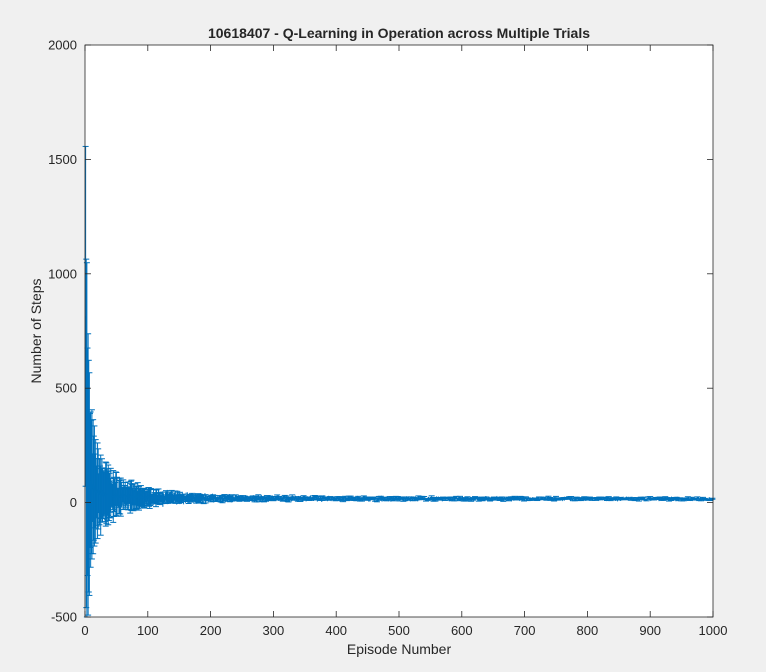  Describe the element at coordinates (62, 273) in the screenshot. I see `y-tick-label: 1000` at that location.